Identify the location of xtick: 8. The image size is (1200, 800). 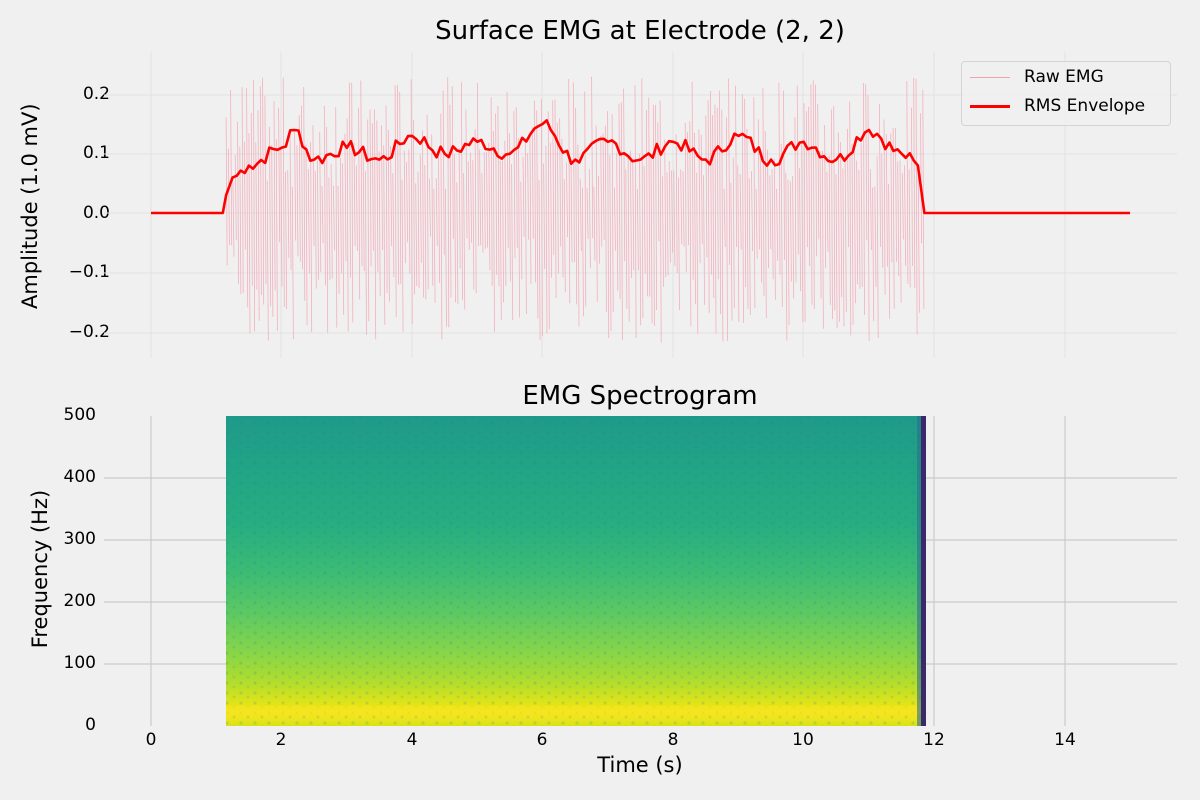
(673, 740).